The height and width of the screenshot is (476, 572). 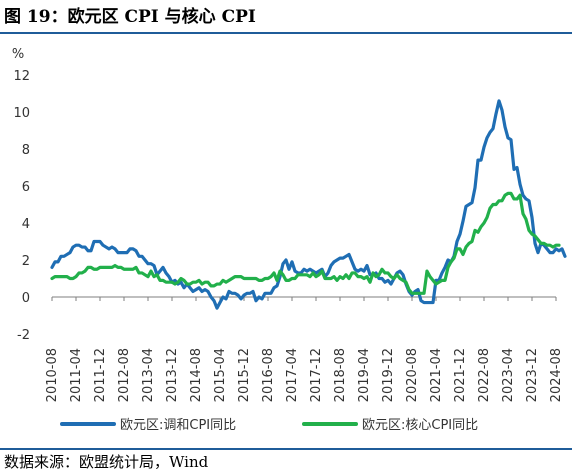 What do you see at coordinates (172, 375) in the screenshot?
I see `x-tick-label: 2013-12` at bounding box center [172, 375].